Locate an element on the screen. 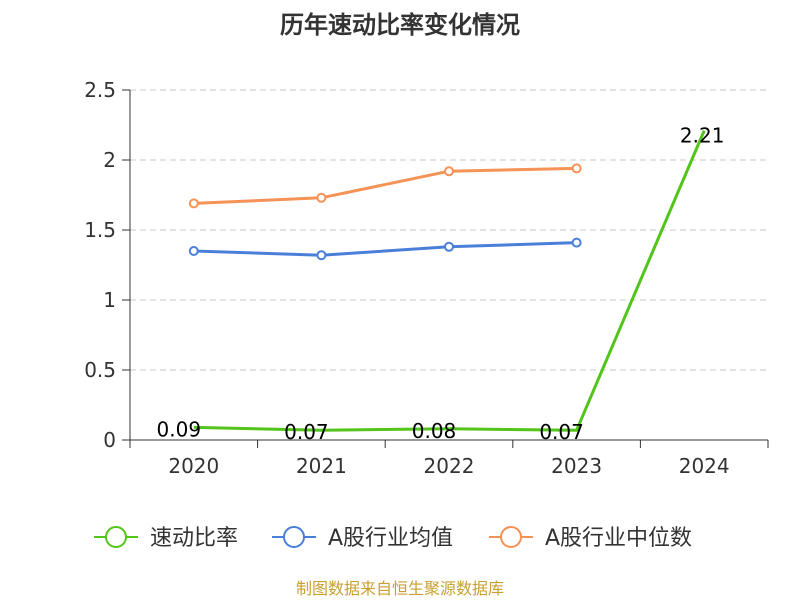 The image size is (800, 600). legend-marker-industry-mean is located at coordinates (294, 537).